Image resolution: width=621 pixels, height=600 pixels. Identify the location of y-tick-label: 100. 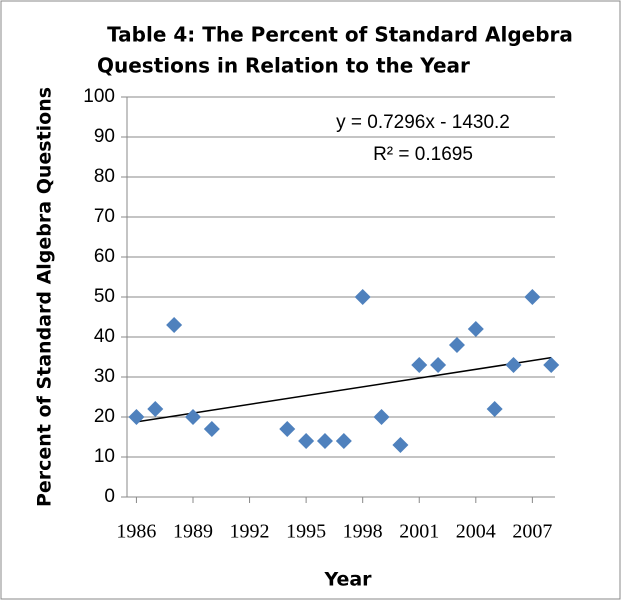
(99, 96).